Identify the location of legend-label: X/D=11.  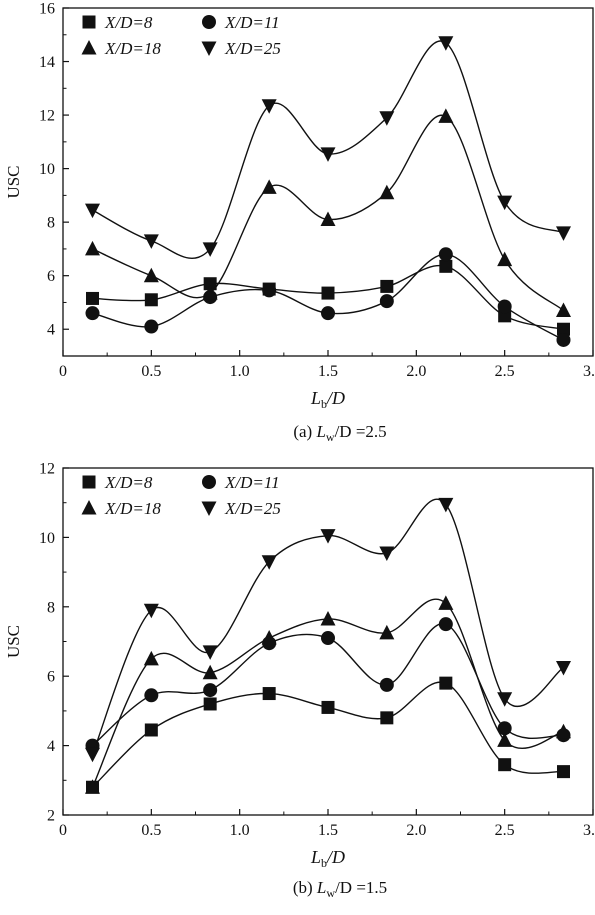
(252, 482).